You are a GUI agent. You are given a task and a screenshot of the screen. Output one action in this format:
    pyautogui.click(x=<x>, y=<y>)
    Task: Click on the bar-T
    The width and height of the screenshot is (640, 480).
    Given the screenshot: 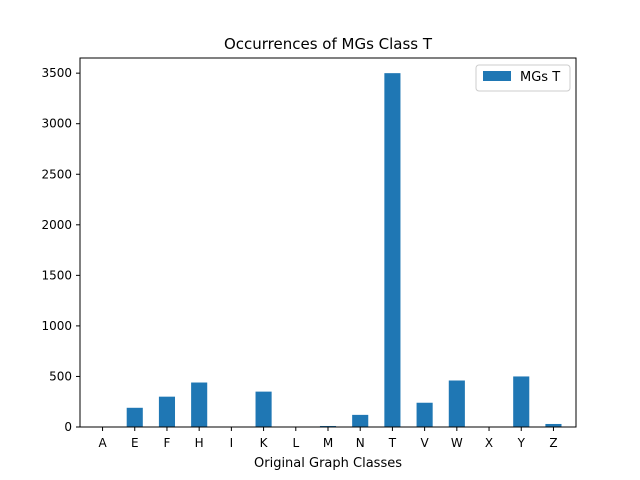 What is the action you would take?
    pyautogui.click(x=392, y=250)
    